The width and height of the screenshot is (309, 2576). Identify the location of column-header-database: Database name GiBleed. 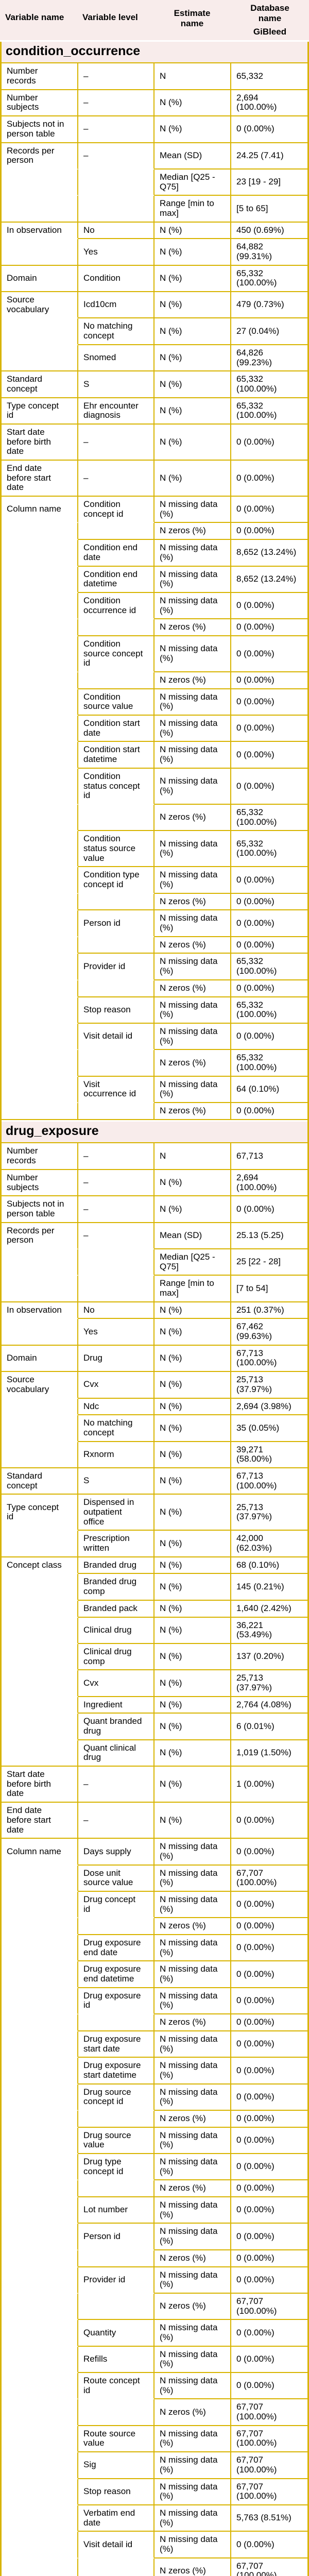
(270, 19).